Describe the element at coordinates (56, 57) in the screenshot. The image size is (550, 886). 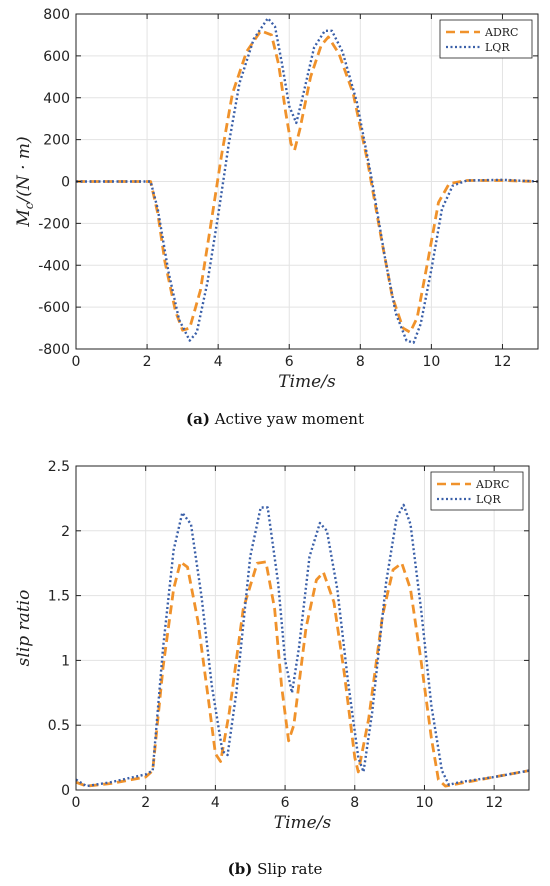
I see `y-tick-label: 600` at that location.